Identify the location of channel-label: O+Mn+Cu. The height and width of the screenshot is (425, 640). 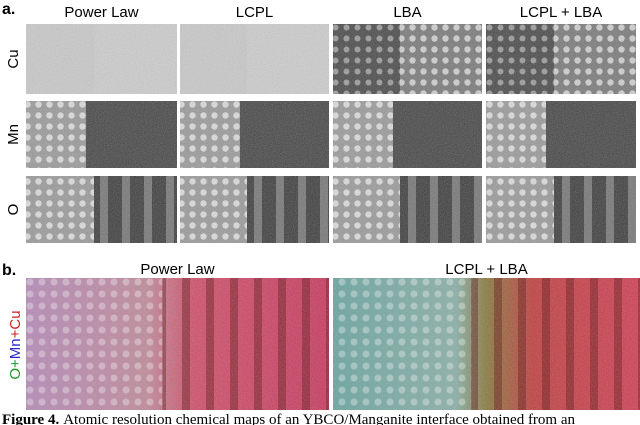
(15, 344).